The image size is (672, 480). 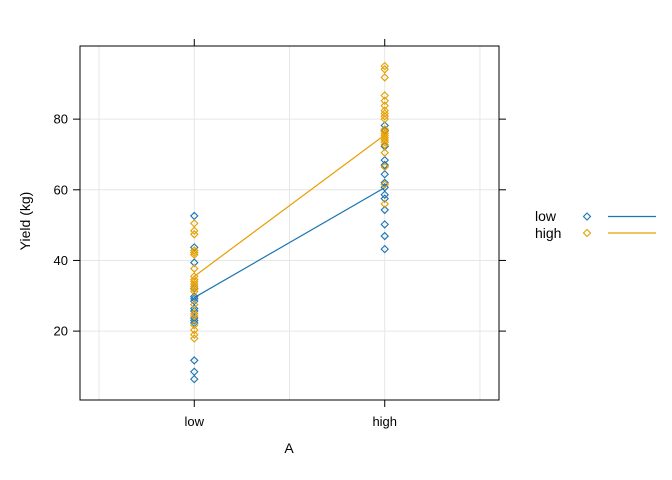 I want to click on y-axis-title: Yield (kg), so click(x=25, y=221).